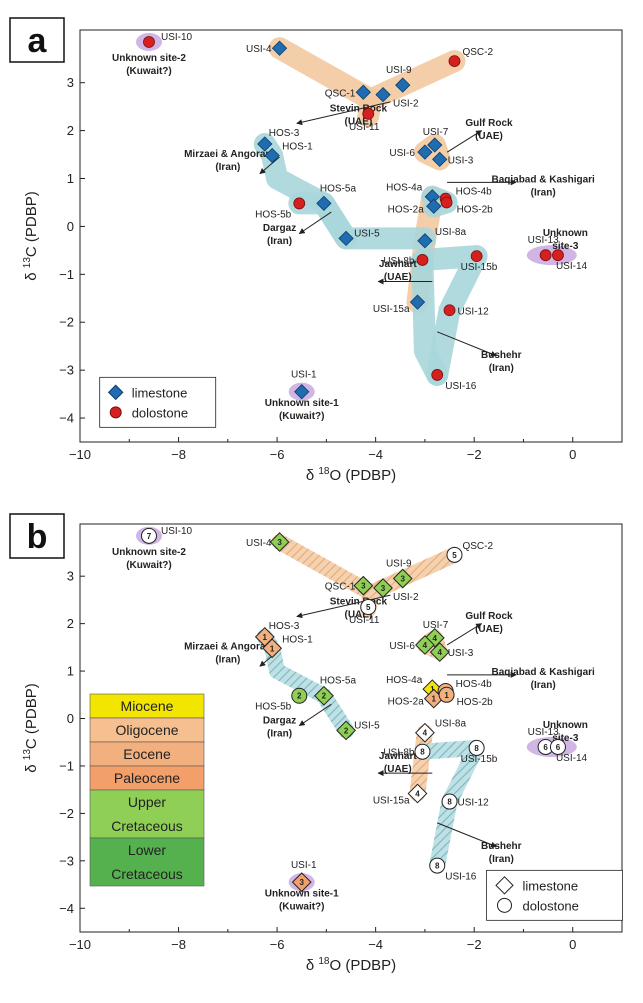 The width and height of the screenshot is (643, 1003). What do you see at coordinates (402, 153) in the screenshot?
I see `point-label: USI-6` at bounding box center [402, 153].